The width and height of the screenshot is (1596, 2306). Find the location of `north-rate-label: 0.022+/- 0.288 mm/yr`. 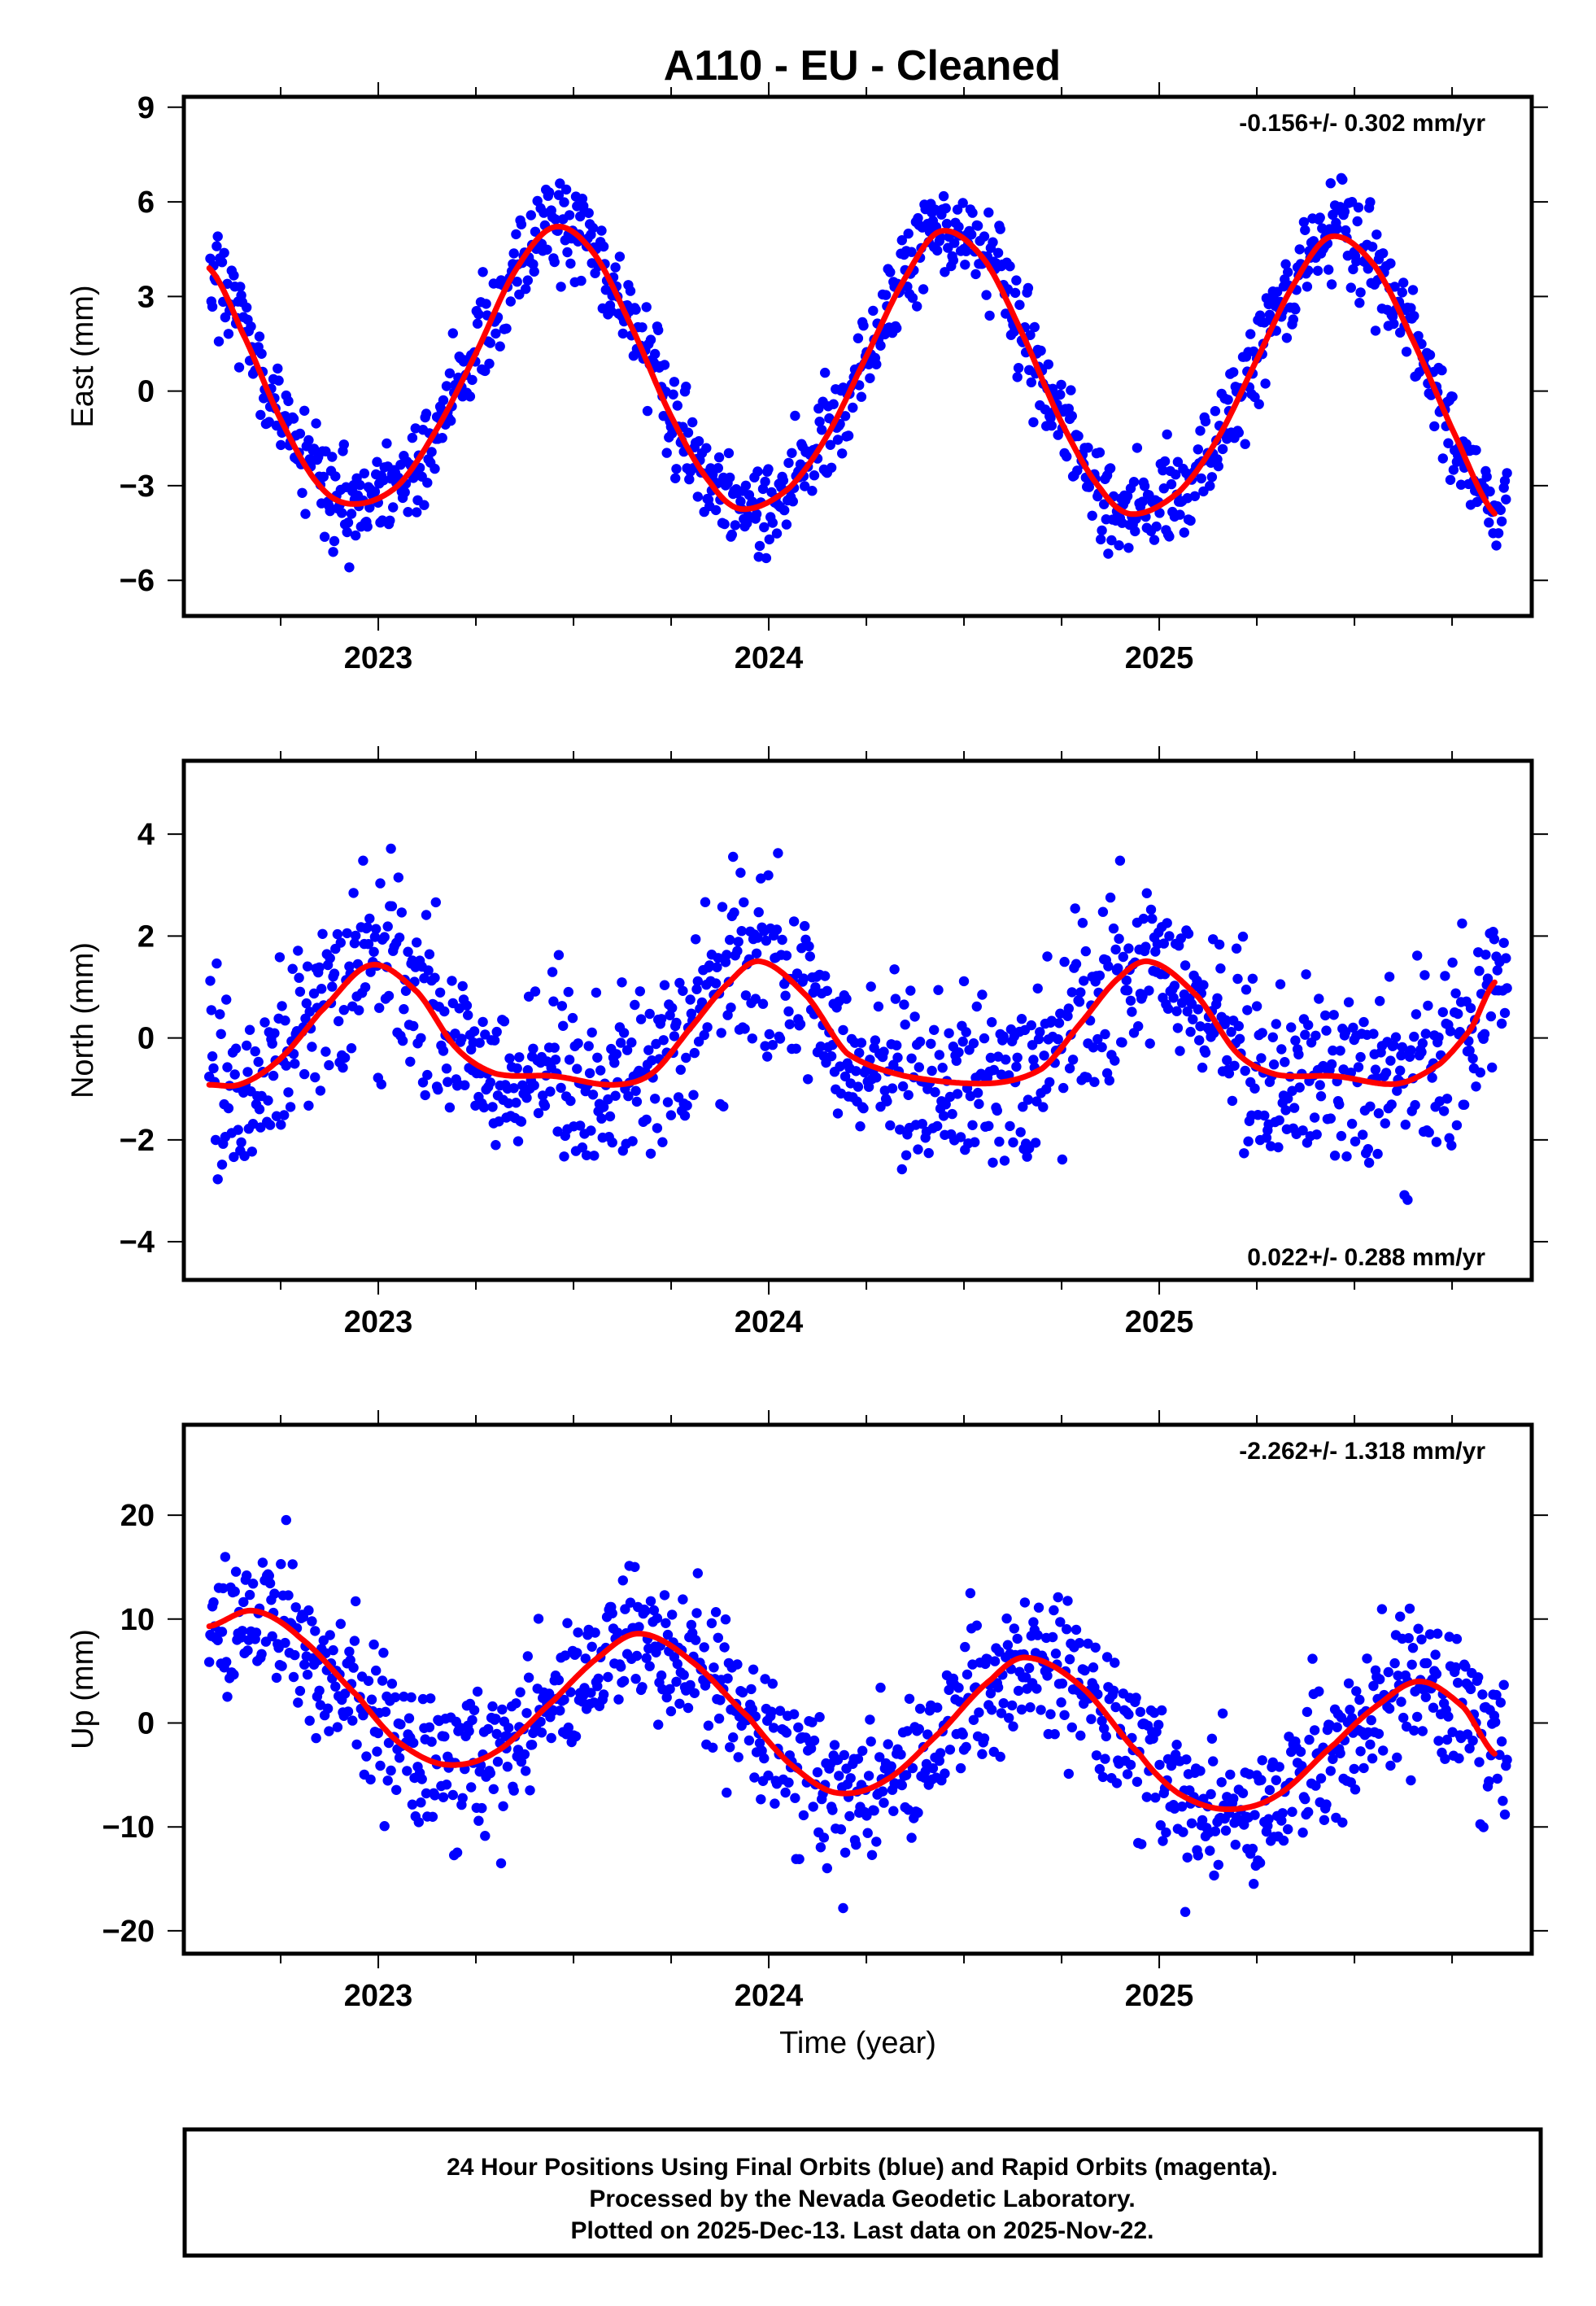

north-rate-label: 0.022+/- 0.288 mm/yr is located at coordinates (1366, 1257).